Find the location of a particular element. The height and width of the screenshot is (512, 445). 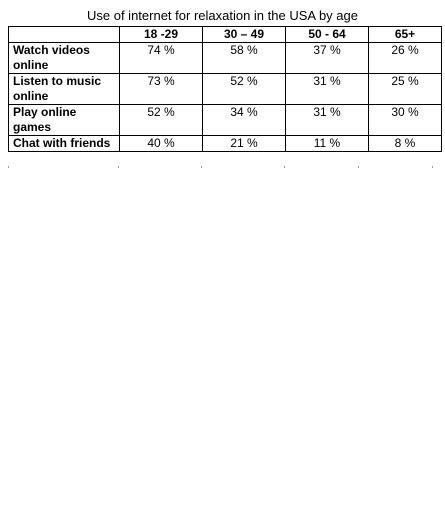

table-row: Play online games 52 % 34 % 31 % 30 % is located at coordinates (225, 120).